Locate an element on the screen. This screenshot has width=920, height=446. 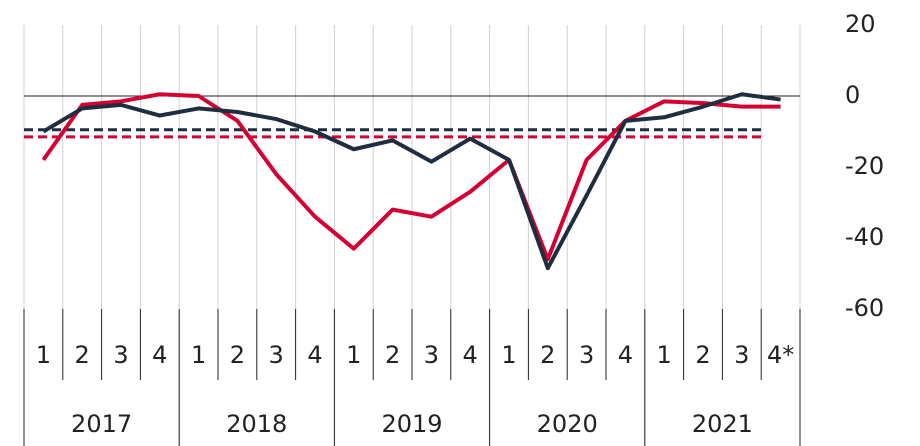
y-tick-label: -20 is located at coordinates (864, 166).